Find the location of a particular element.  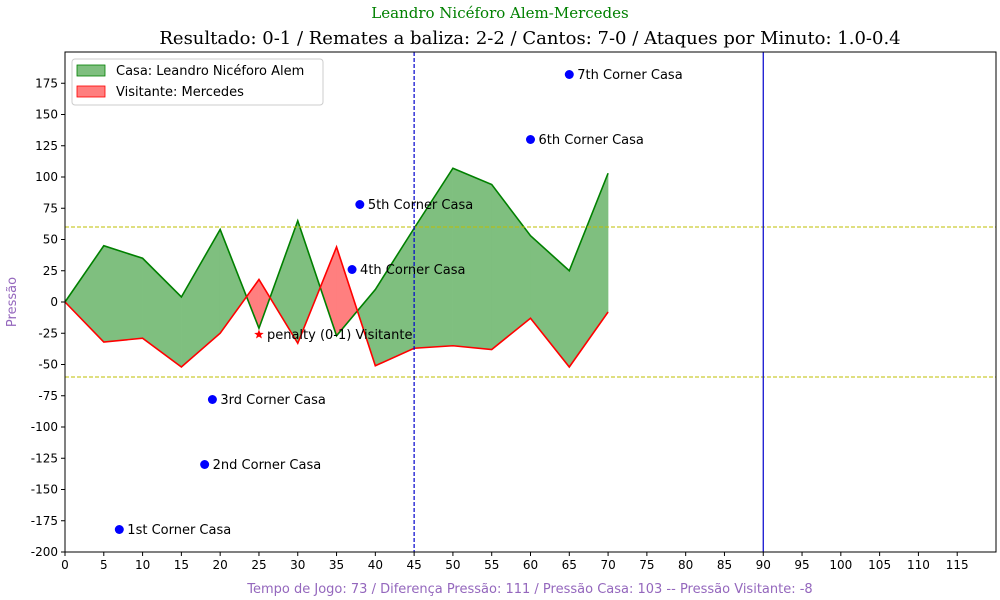

x-tick-label: 105 is located at coordinates (879, 565).